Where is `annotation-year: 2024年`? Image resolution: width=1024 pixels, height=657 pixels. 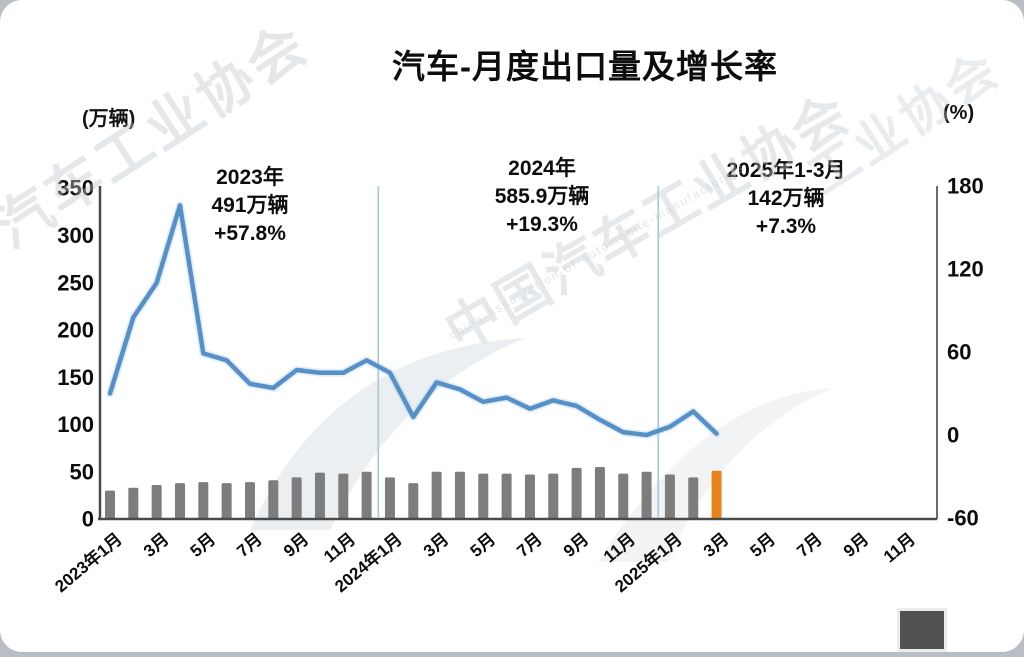 annotation-year: 2024年 is located at coordinates (542, 168).